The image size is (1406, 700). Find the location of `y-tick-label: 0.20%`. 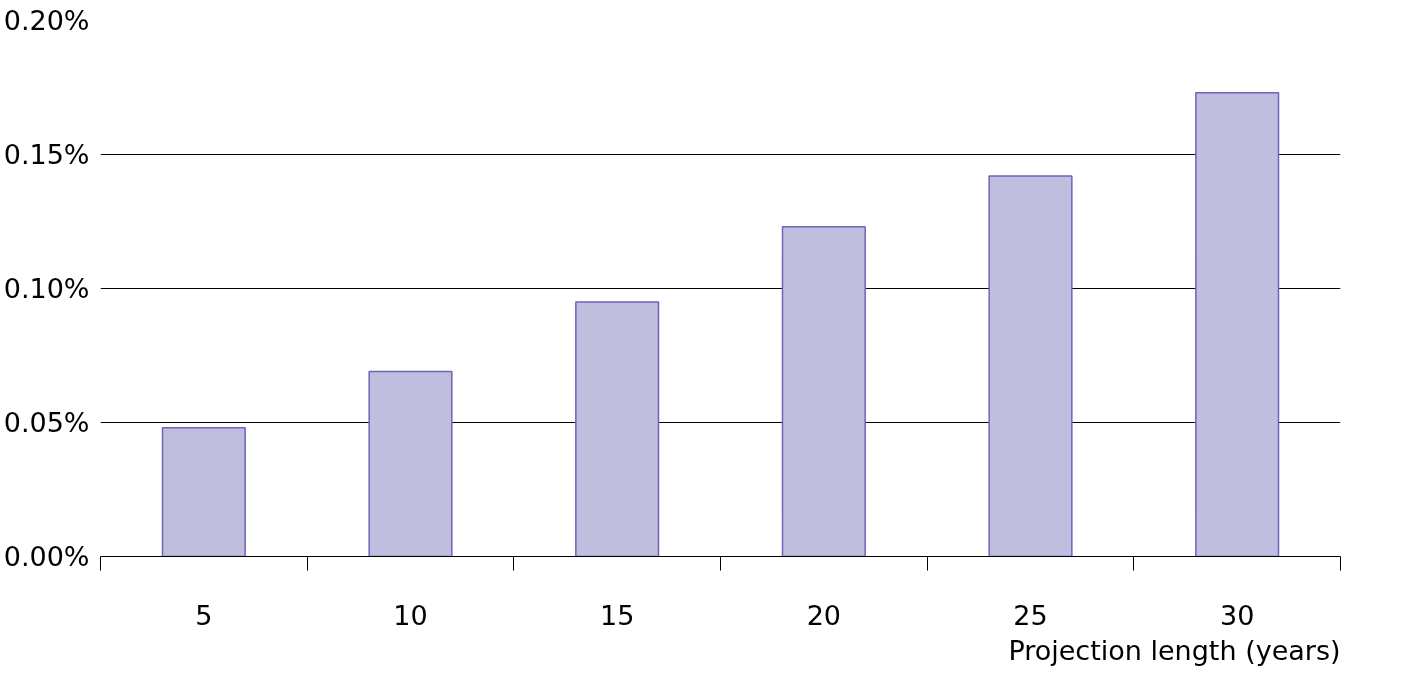

y-tick-label: 0.20% is located at coordinates (46, 20).